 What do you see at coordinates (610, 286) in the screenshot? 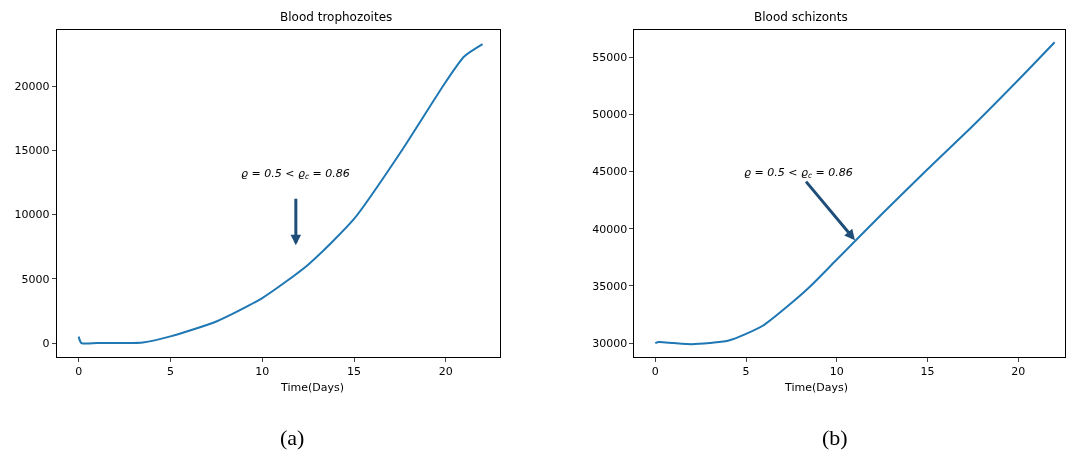
I see `y-tick-label: 35000` at bounding box center [610, 286].